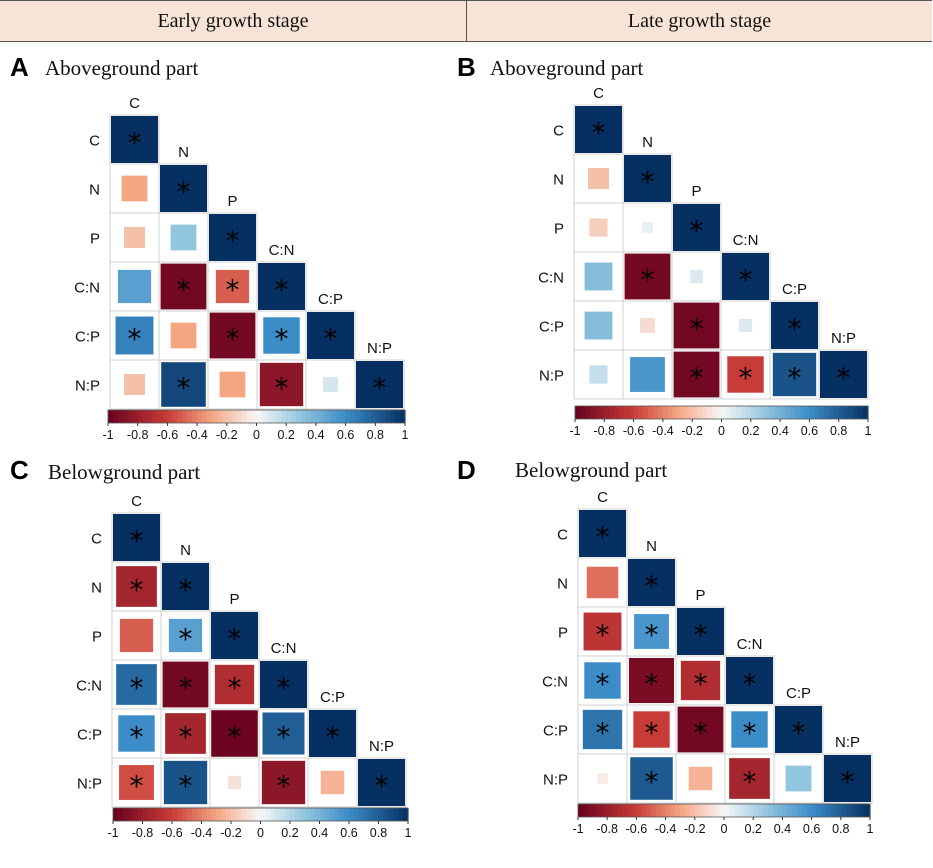 This screenshot has width=933, height=868. Describe the element at coordinates (289, 833) in the screenshot. I see `colorbar-tick-label: 0.2` at that location.